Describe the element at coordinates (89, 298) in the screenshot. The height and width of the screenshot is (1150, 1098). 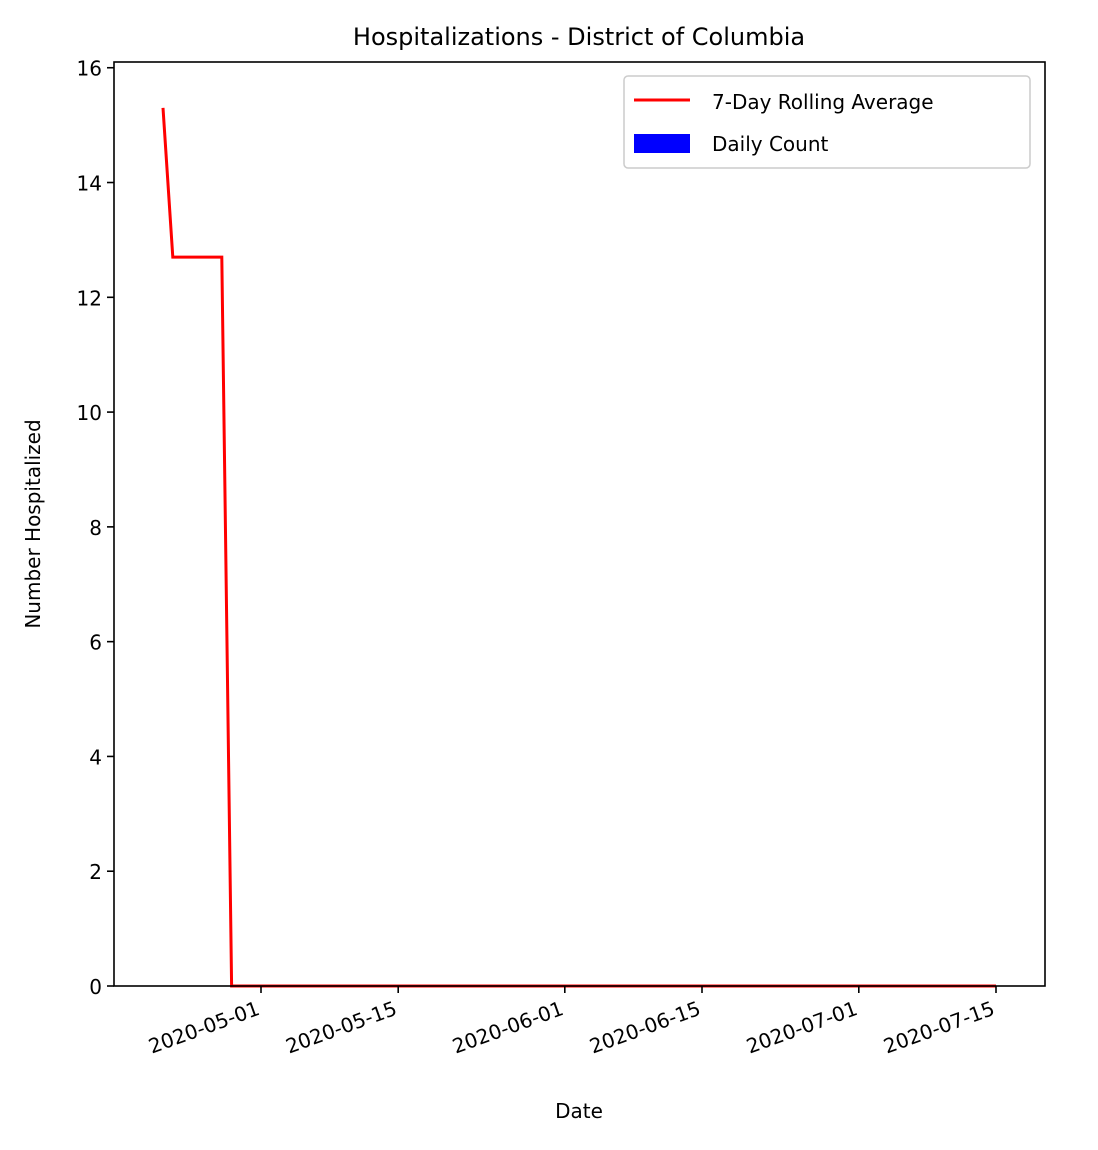
I see `y-tick-label: 12` at that location.